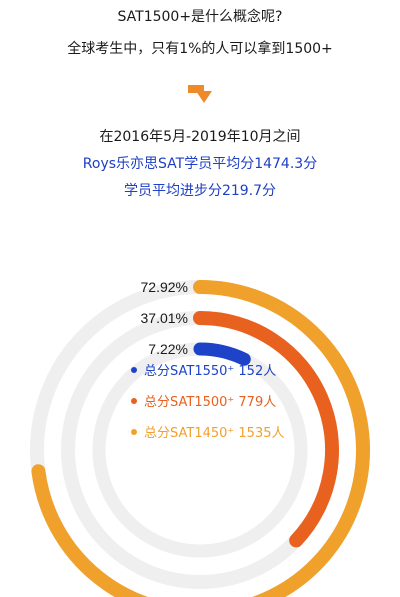 This screenshot has height=597, width=400. Describe the element at coordinates (210, 402) in the screenshot. I see `legend-label: 总分SAT1500⁺ 779人` at that location.